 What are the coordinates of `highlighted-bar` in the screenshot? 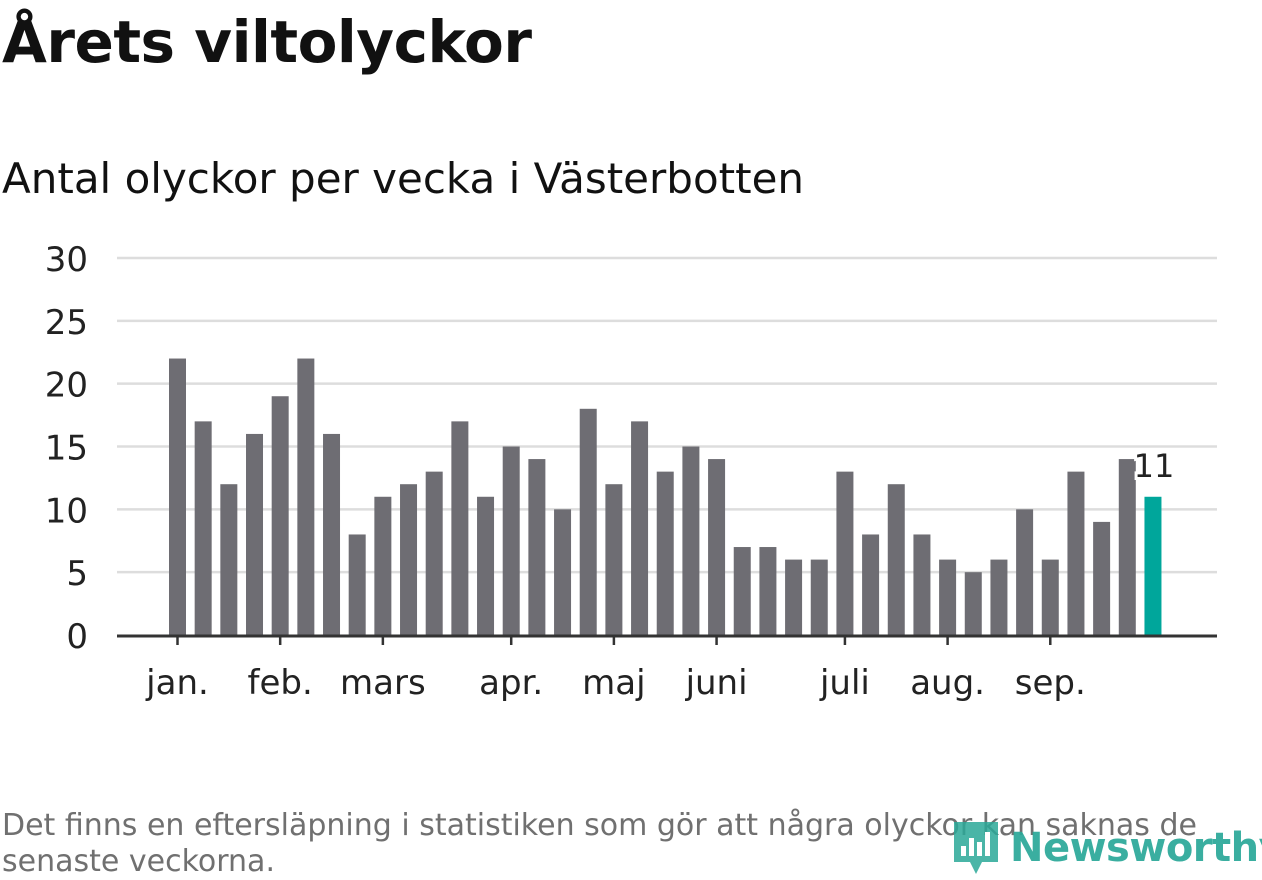 It's located at (1153, 565).